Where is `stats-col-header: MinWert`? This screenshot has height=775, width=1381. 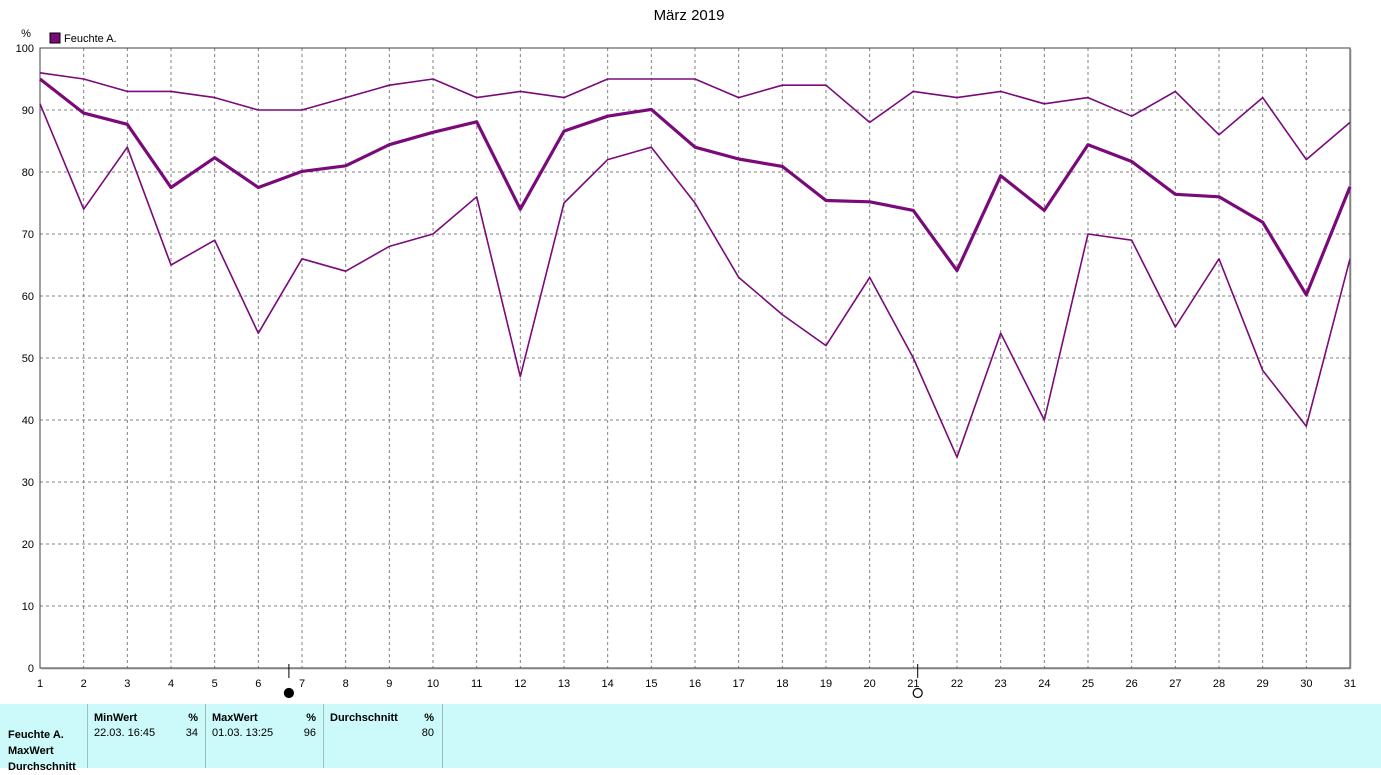 stats-col-header: MinWert is located at coordinates (116, 718).